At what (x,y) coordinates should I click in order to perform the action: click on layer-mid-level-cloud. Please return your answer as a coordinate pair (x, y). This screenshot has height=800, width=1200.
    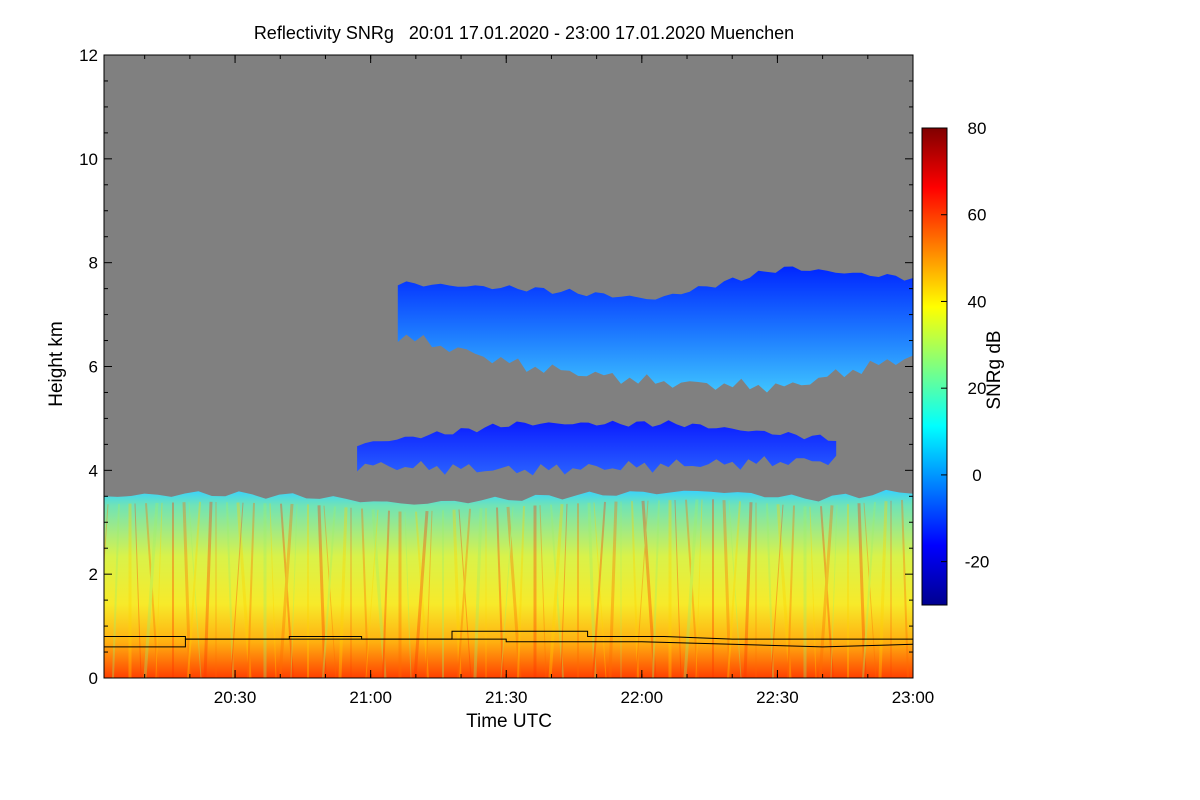
    Looking at the image, I should click on (597, 448).